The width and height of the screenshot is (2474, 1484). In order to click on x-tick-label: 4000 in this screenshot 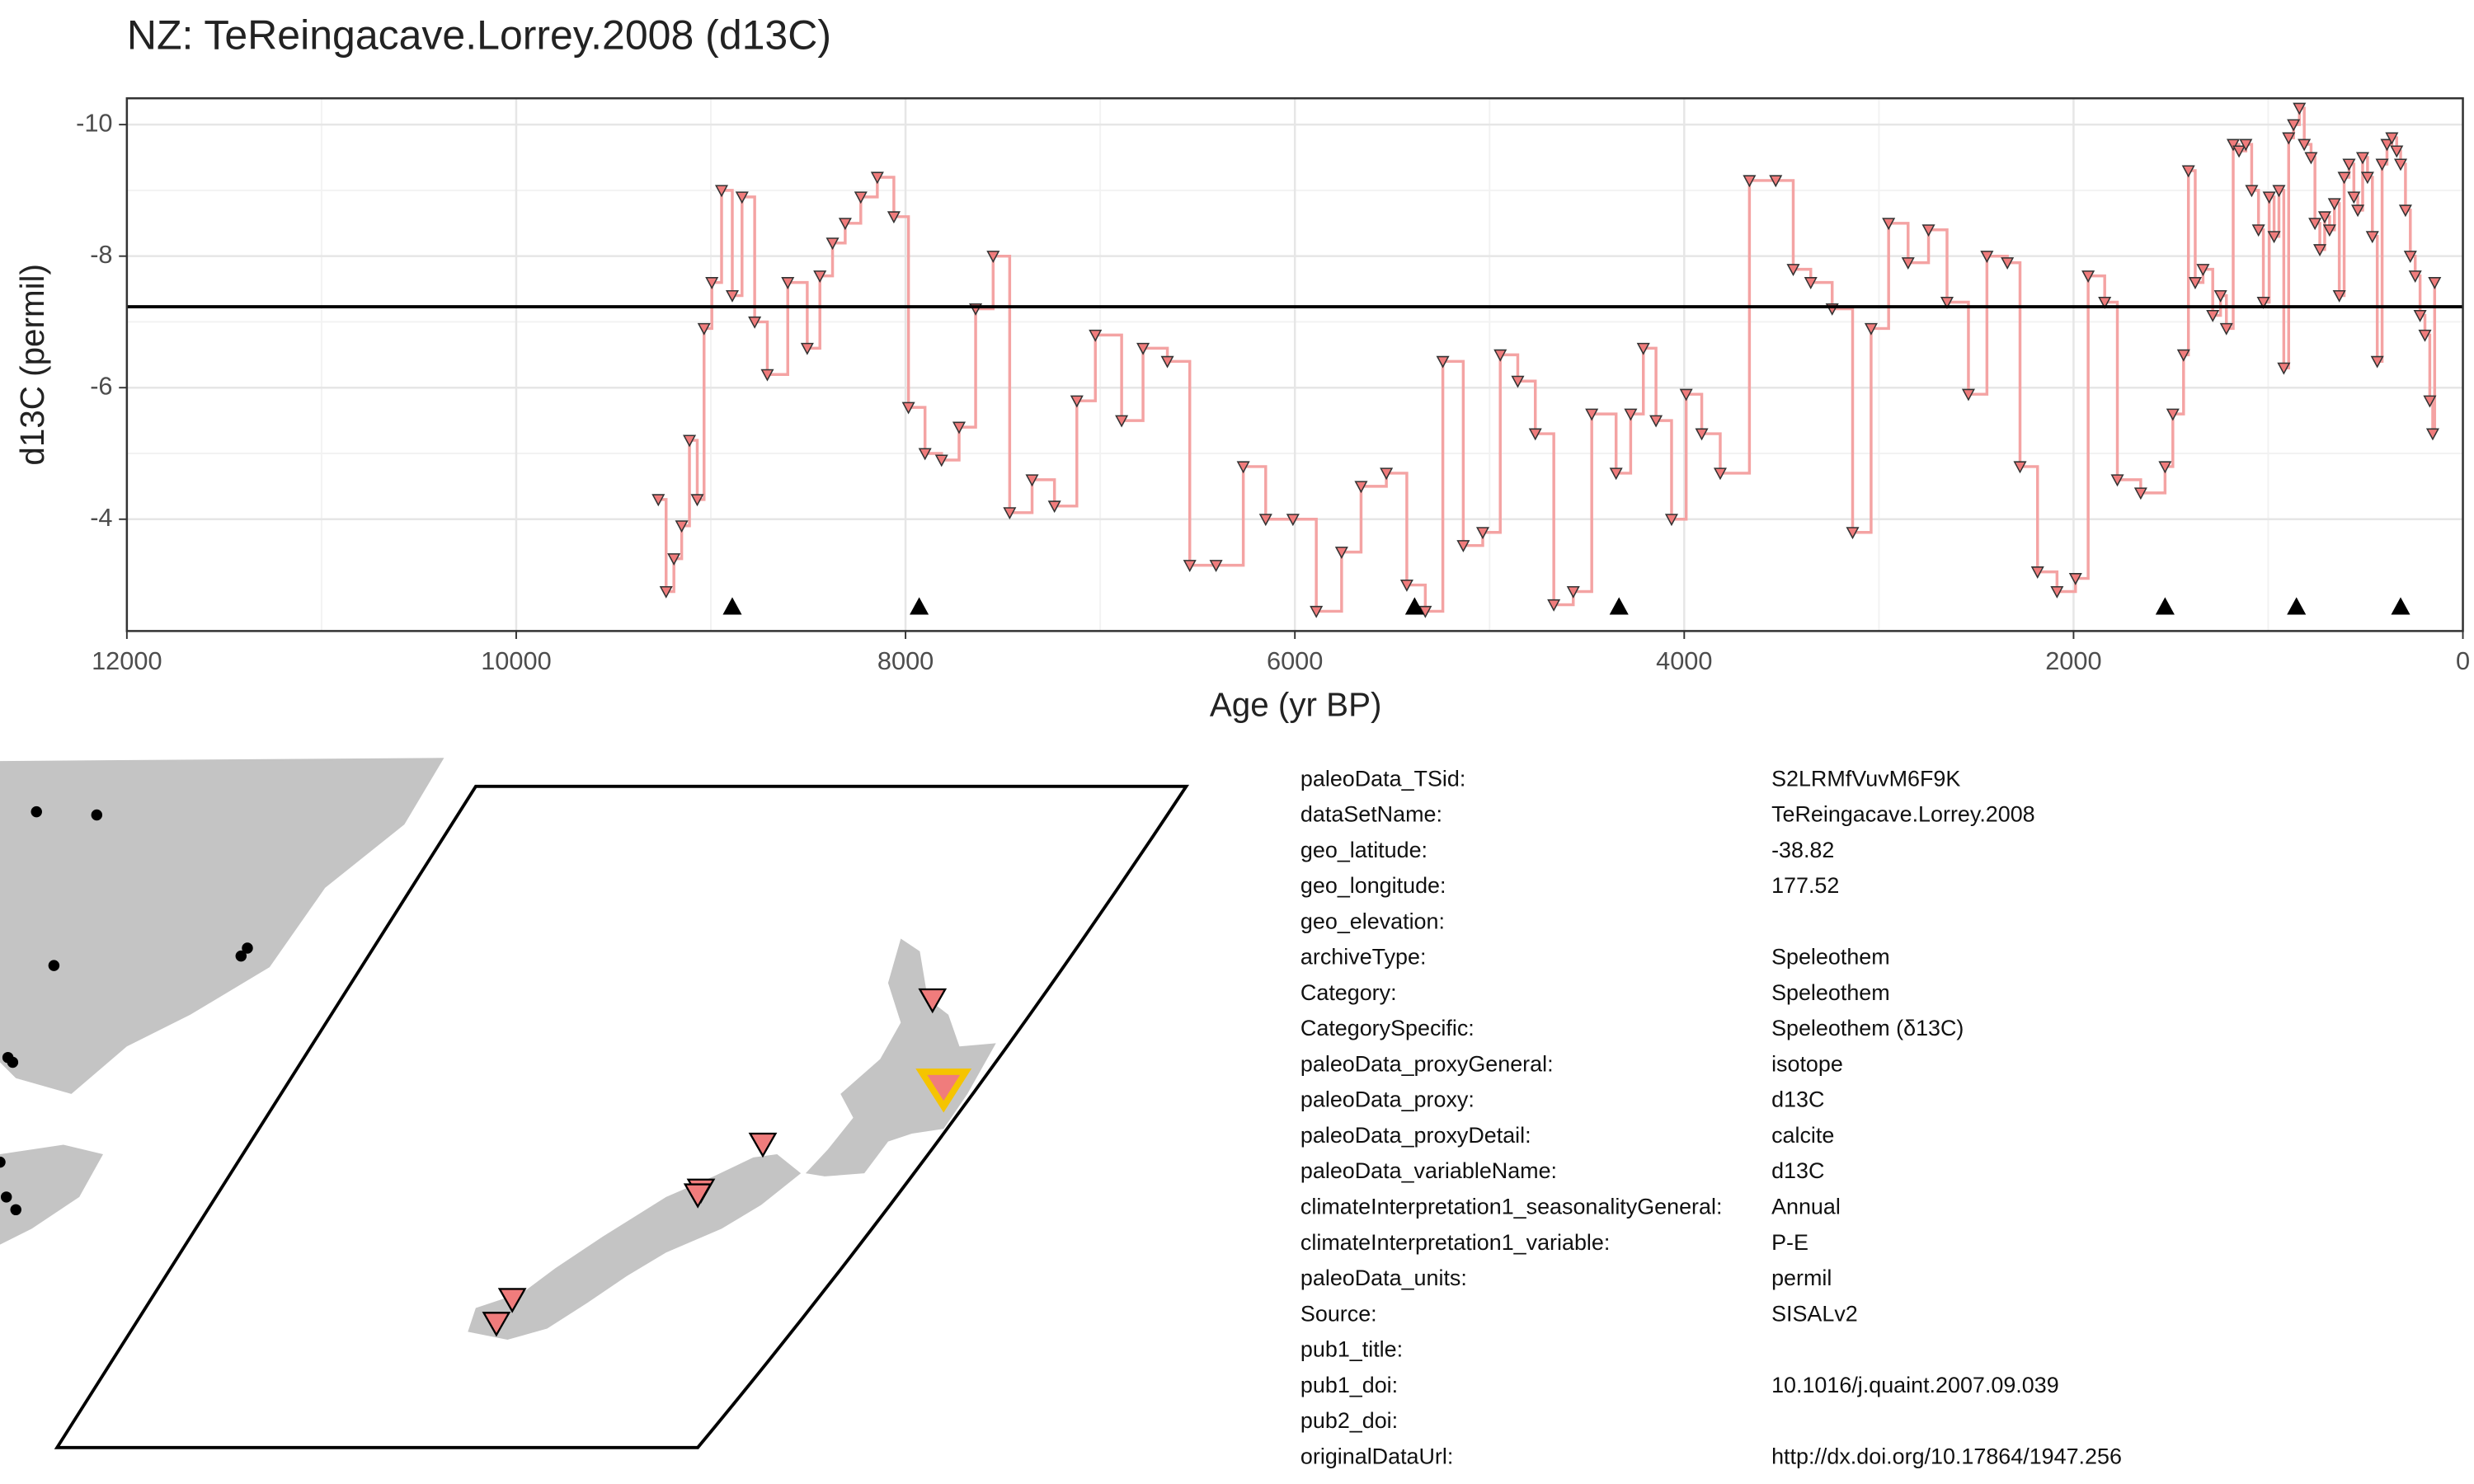, I will do `click(1684, 660)`.